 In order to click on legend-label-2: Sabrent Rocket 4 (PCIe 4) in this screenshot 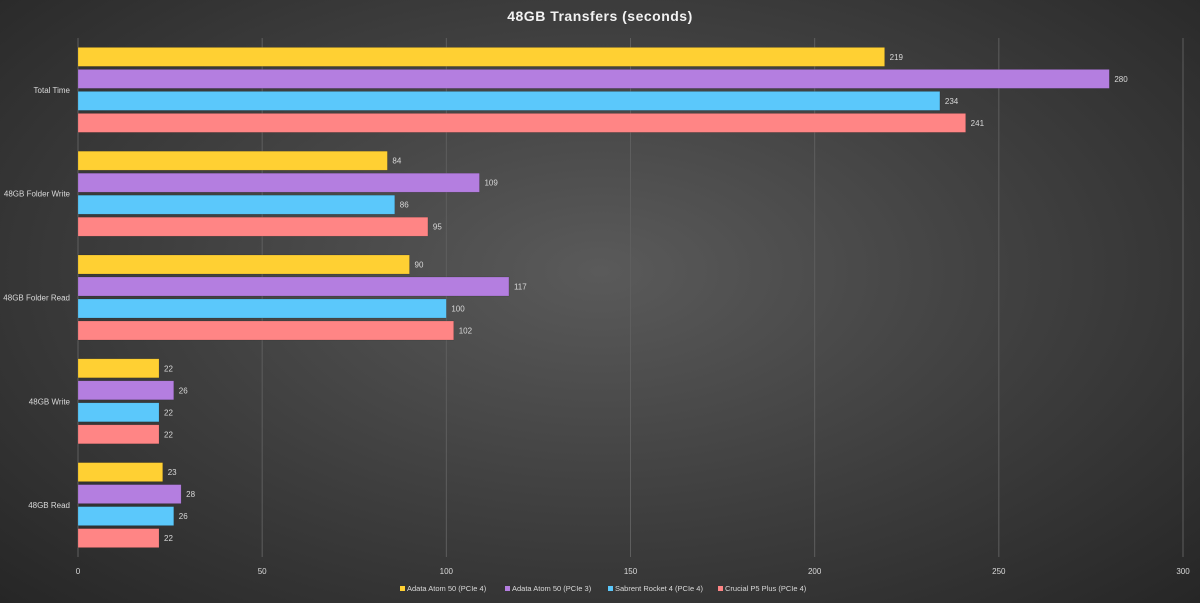, I will do `click(659, 588)`.